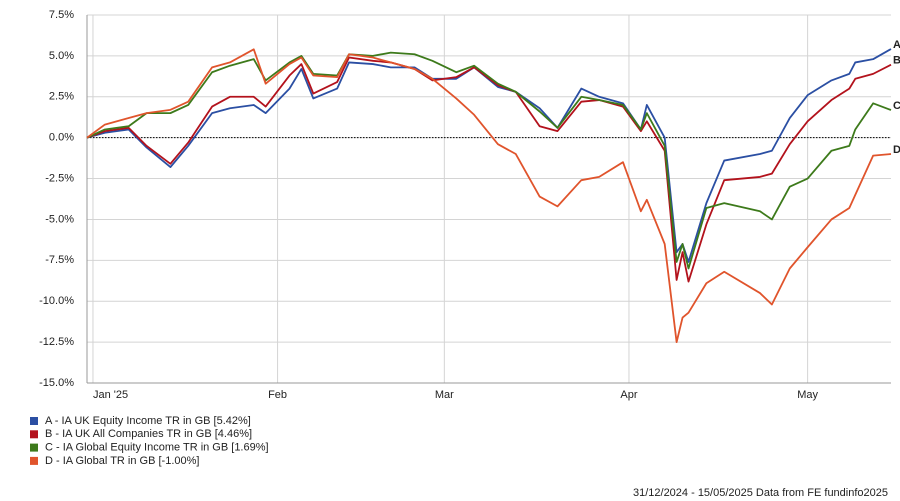  What do you see at coordinates (896, 150) in the screenshot?
I see `end-label: D` at bounding box center [896, 150].